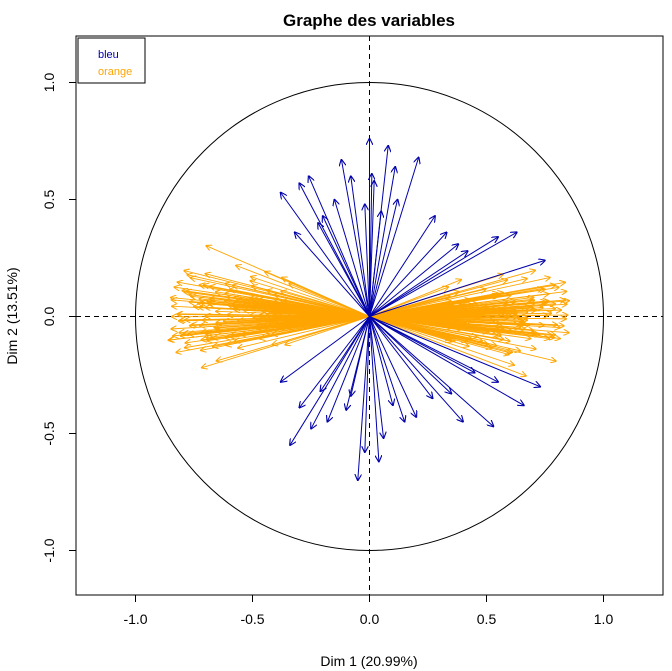 The width and height of the screenshot is (672, 671). Describe the element at coordinates (12, 315) in the screenshot. I see `y-axis-label: Dim 2 (13.51%)` at that location.